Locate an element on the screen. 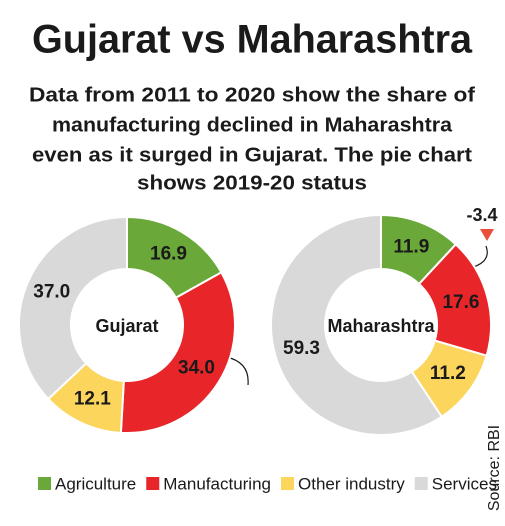 The width and height of the screenshot is (505, 526). legend-label: Manufacturing is located at coordinates (217, 483).